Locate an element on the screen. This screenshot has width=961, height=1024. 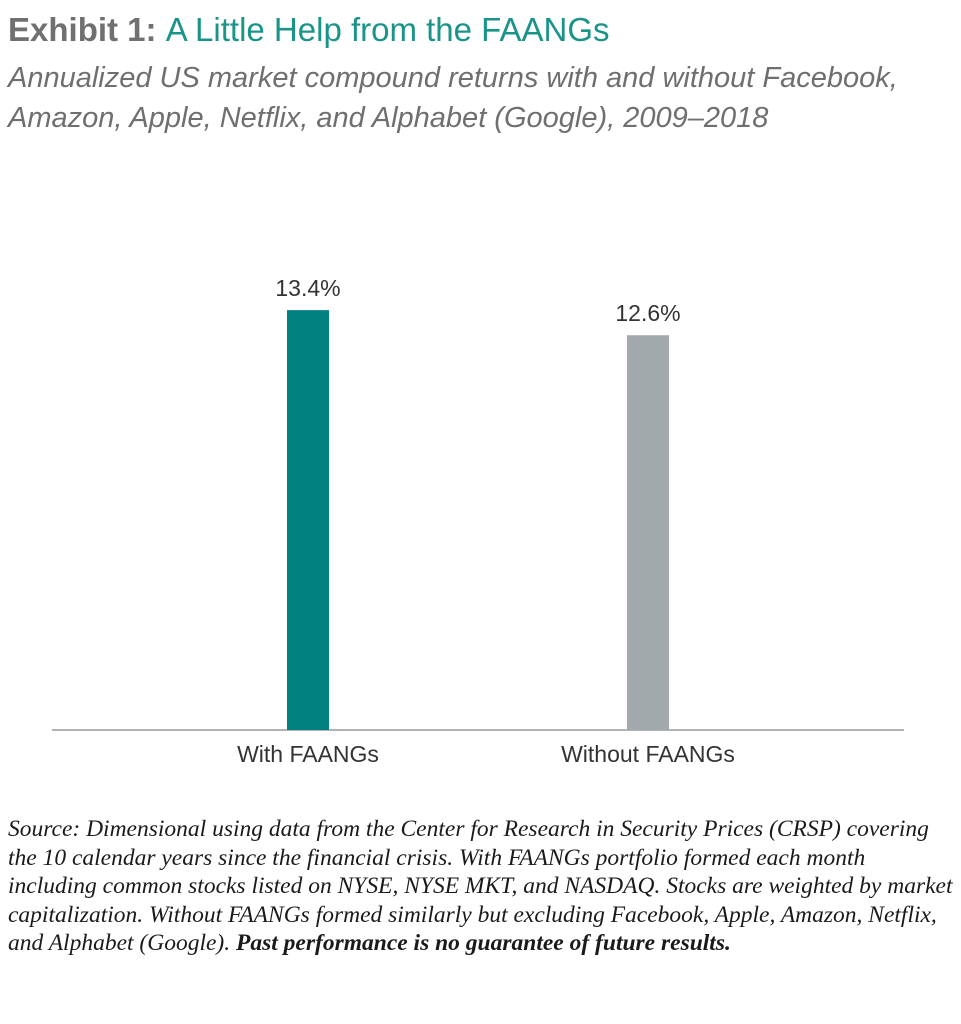
chart-title: Exhibit 1: A Little Help from the FAANGs is located at coordinates (480, 30).